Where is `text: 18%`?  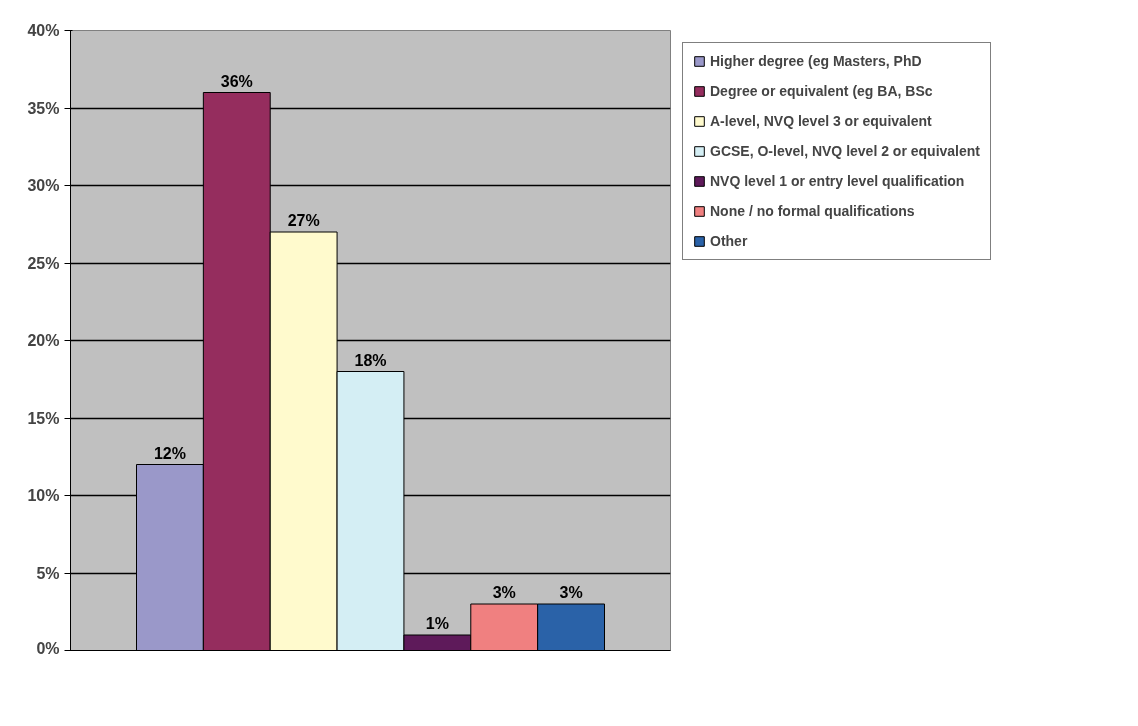
text: 18% is located at coordinates (370, 360).